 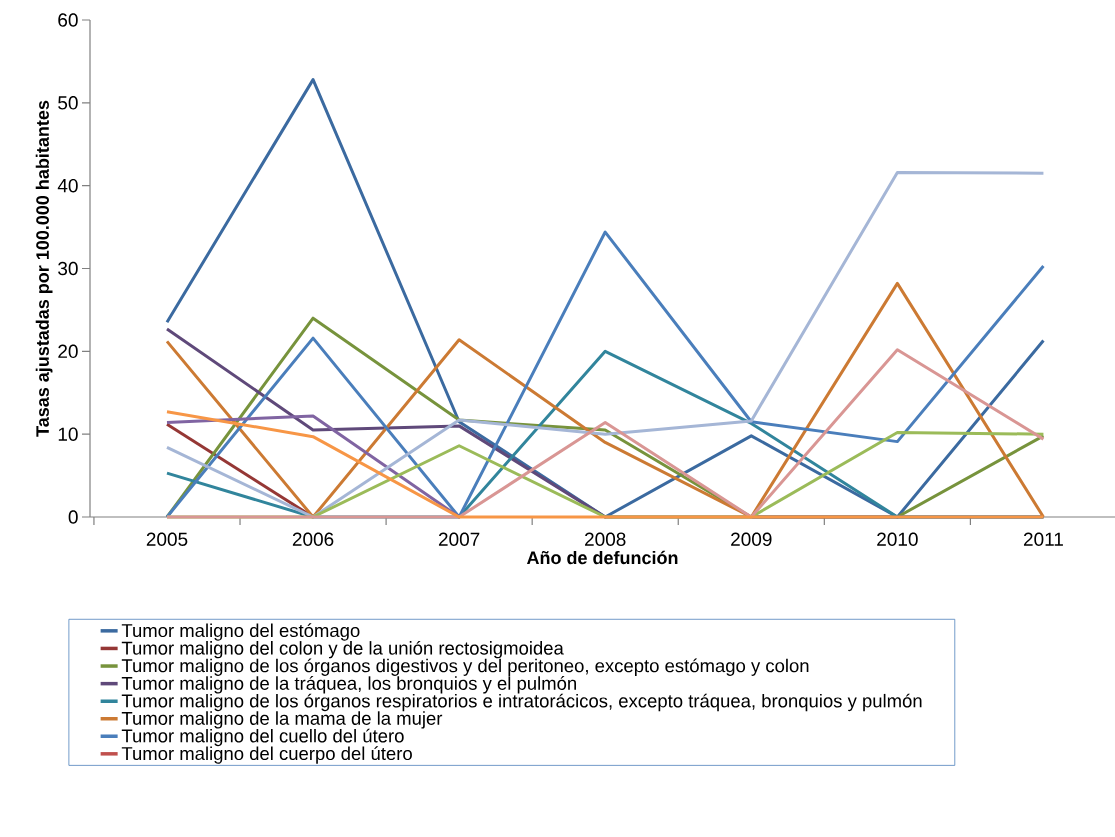 What do you see at coordinates (602, 557) in the screenshot?
I see `x-axis-title: Año de defunción` at bounding box center [602, 557].